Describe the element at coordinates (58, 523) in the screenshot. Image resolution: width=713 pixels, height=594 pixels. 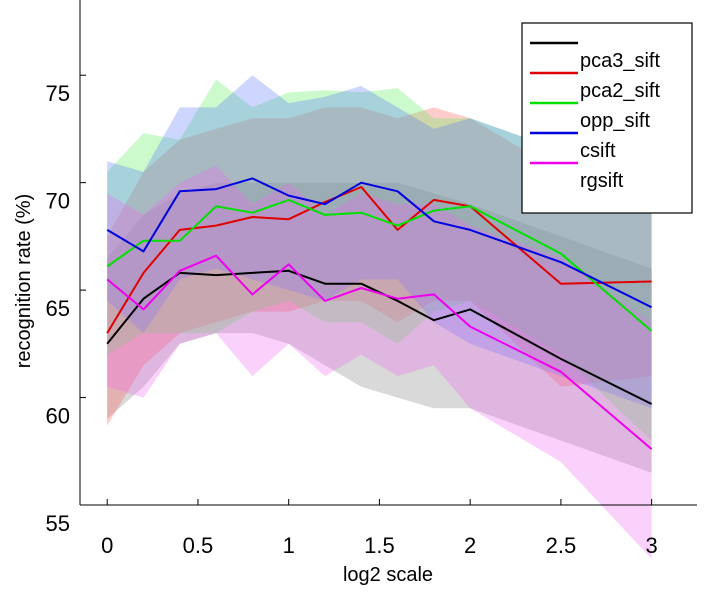
I see `y-tick-label: 55` at that location.